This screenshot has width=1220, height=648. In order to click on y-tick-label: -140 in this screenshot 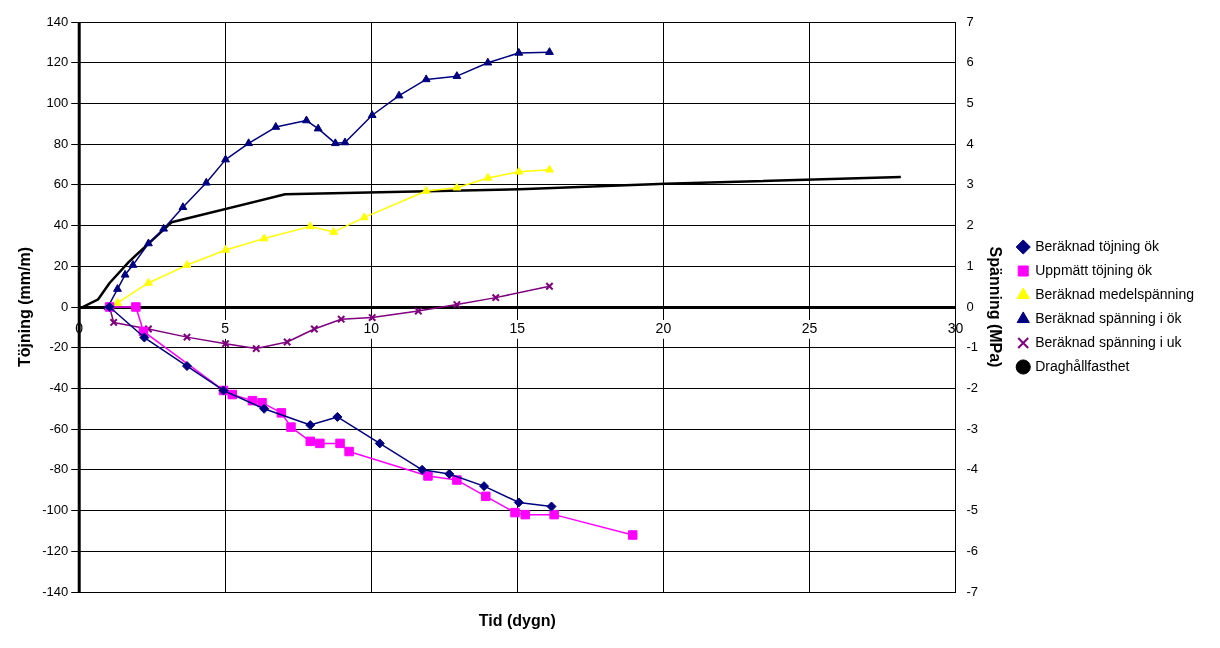, I will do `click(55, 591)`.